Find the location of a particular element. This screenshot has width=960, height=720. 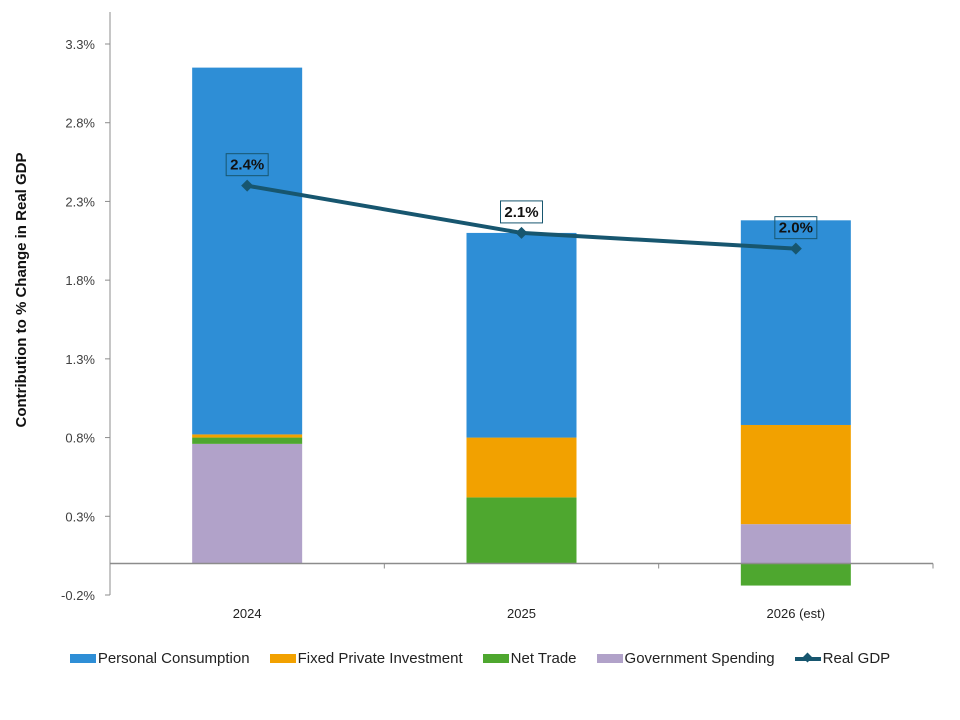

real-gdp-line-layer: 2.4% 2.1% 2.0% is located at coordinates (521, 204).